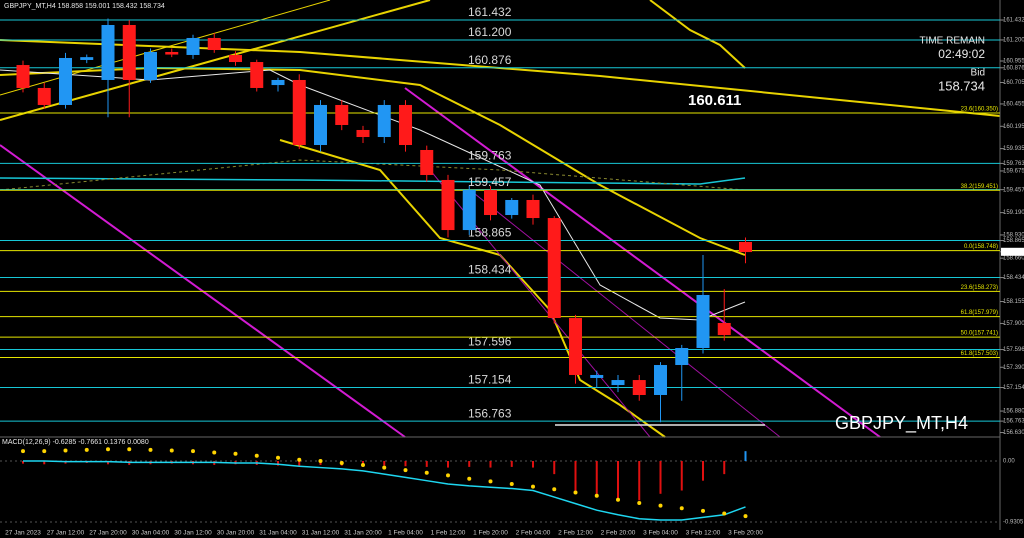  What do you see at coordinates (1013, 302) in the screenshot?
I see `y-tick-label: 158.155` at bounding box center [1013, 302].